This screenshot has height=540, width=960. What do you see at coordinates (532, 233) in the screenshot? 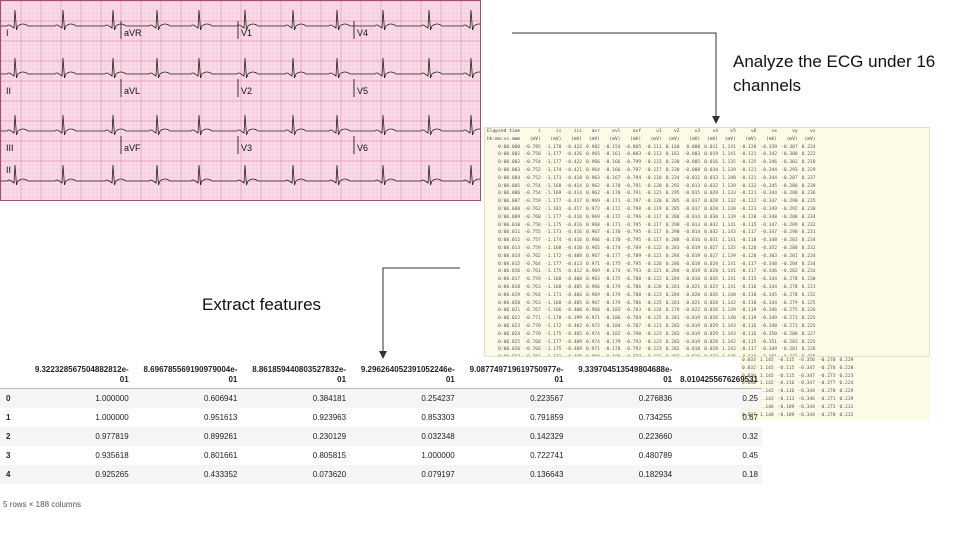
I see `raw-cell: -0.755` at bounding box center [532, 233].